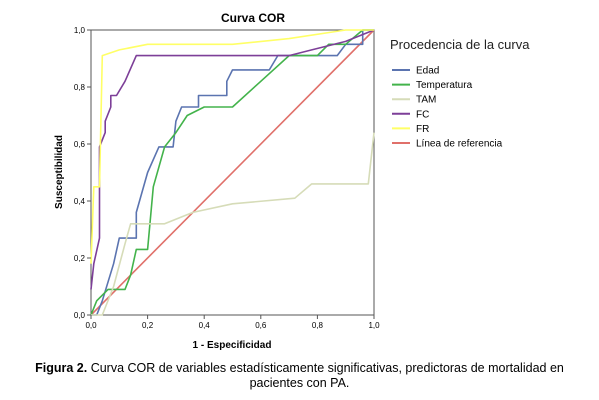 The height and width of the screenshot is (400, 599). Describe the element at coordinates (253, 18) in the screenshot. I see `chart-title: Curva COR` at that location.